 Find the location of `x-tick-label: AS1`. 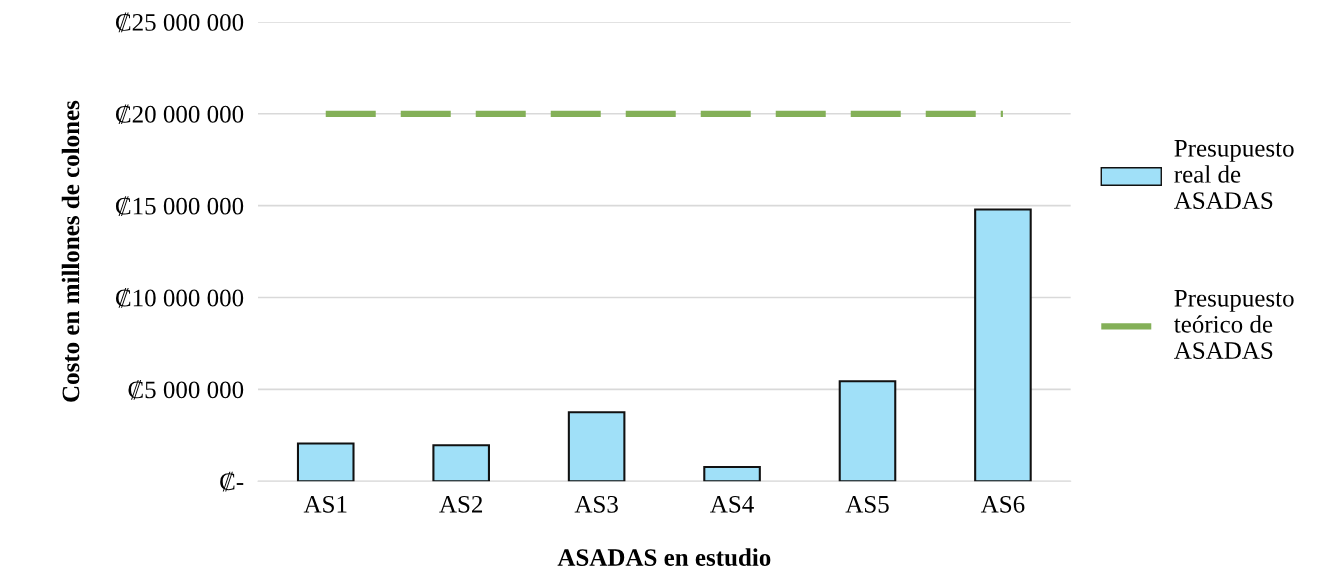

x-tick-label: AS1 is located at coordinates (325, 504).